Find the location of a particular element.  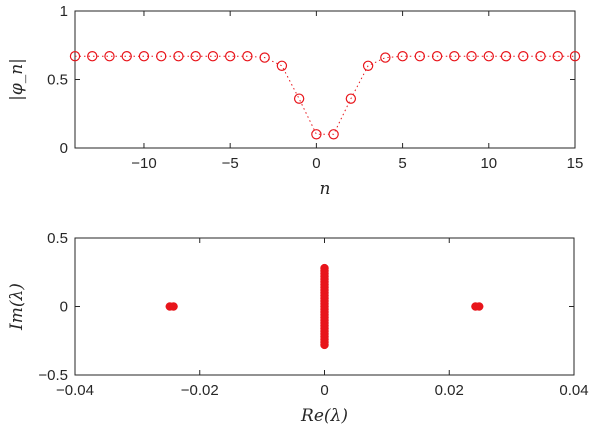

x-axis-label: n is located at coordinates (325, 189).